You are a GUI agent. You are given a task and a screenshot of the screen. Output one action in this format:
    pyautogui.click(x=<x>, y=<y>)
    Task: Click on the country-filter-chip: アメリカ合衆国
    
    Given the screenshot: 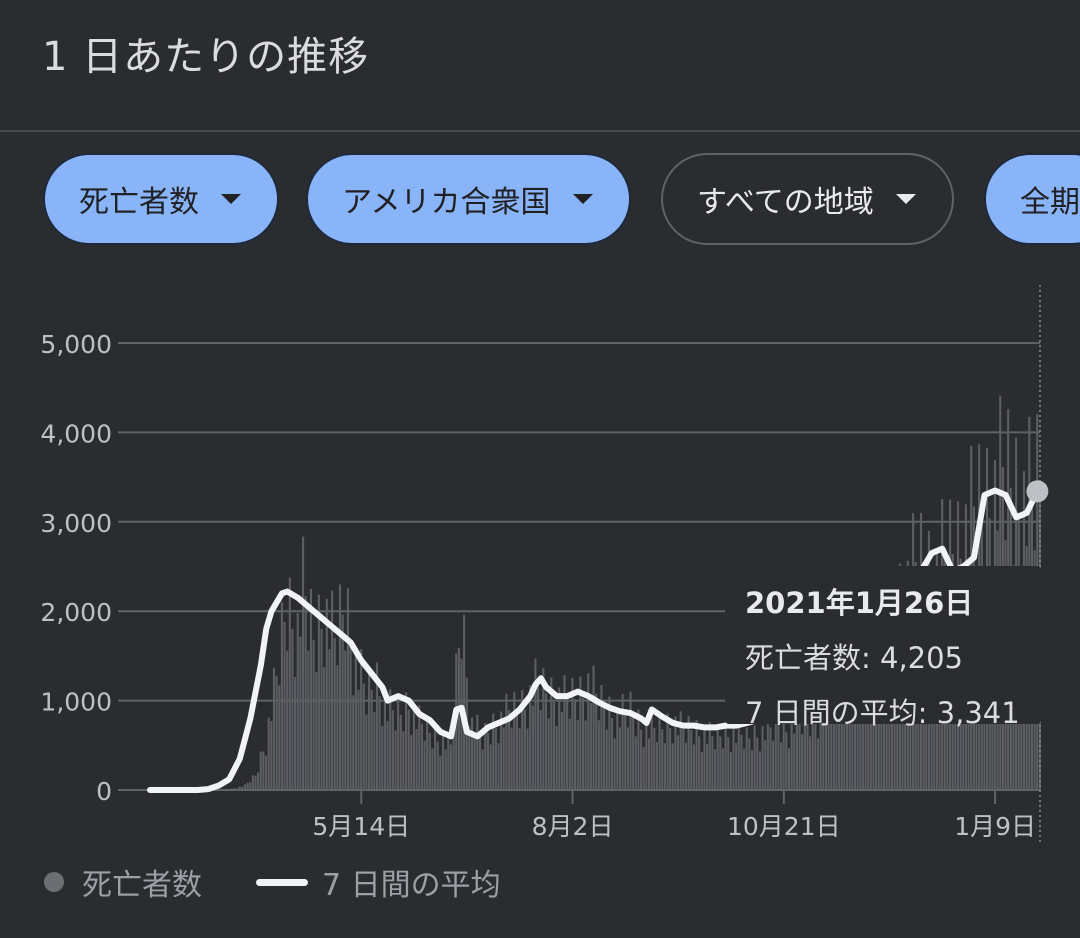 What is the action you would take?
    pyautogui.click(x=468, y=199)
    